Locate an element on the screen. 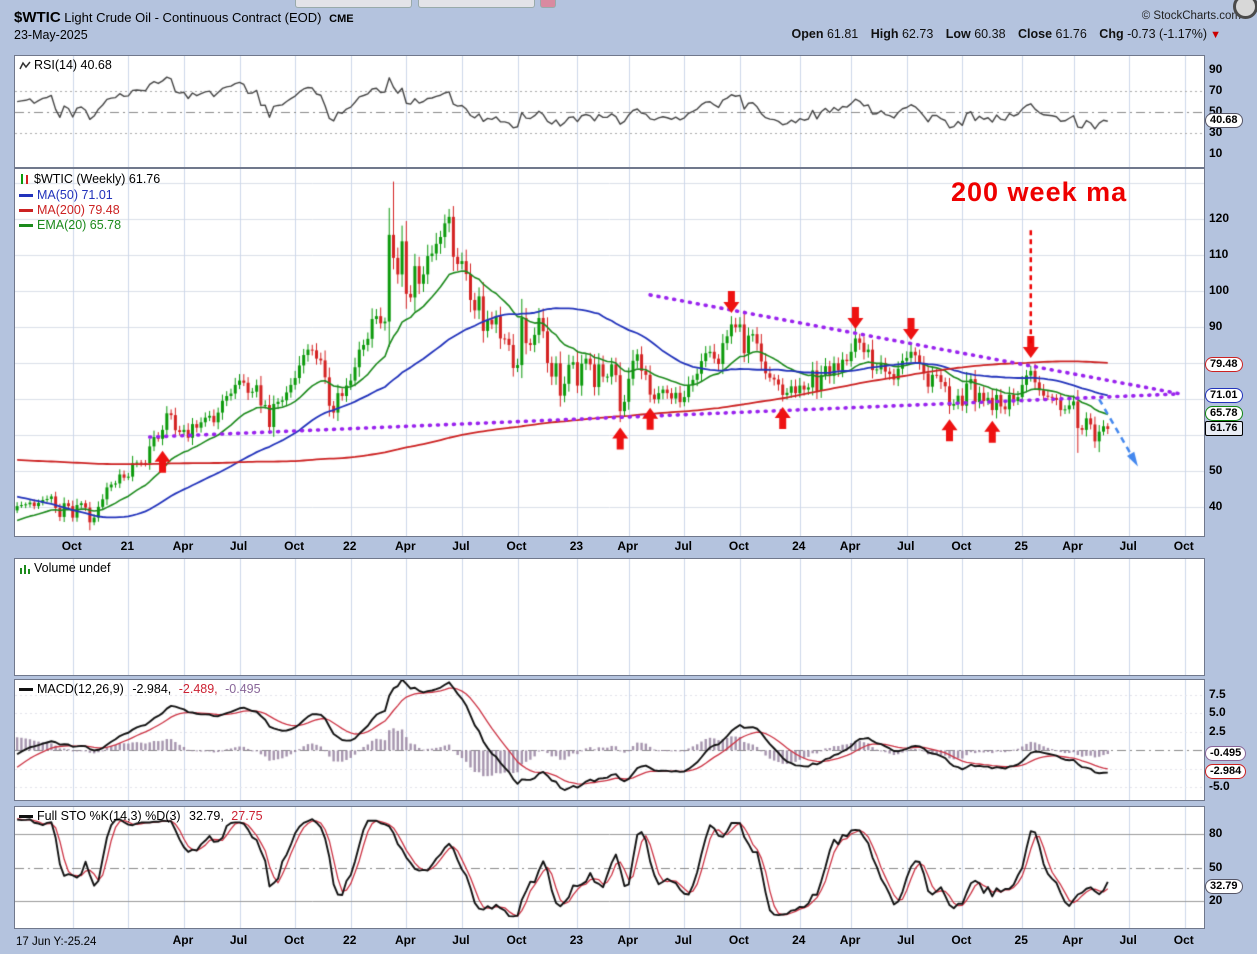 The image size is (1257, 954). macd-badge: -2.984 is located at coordinates (1226, 772).